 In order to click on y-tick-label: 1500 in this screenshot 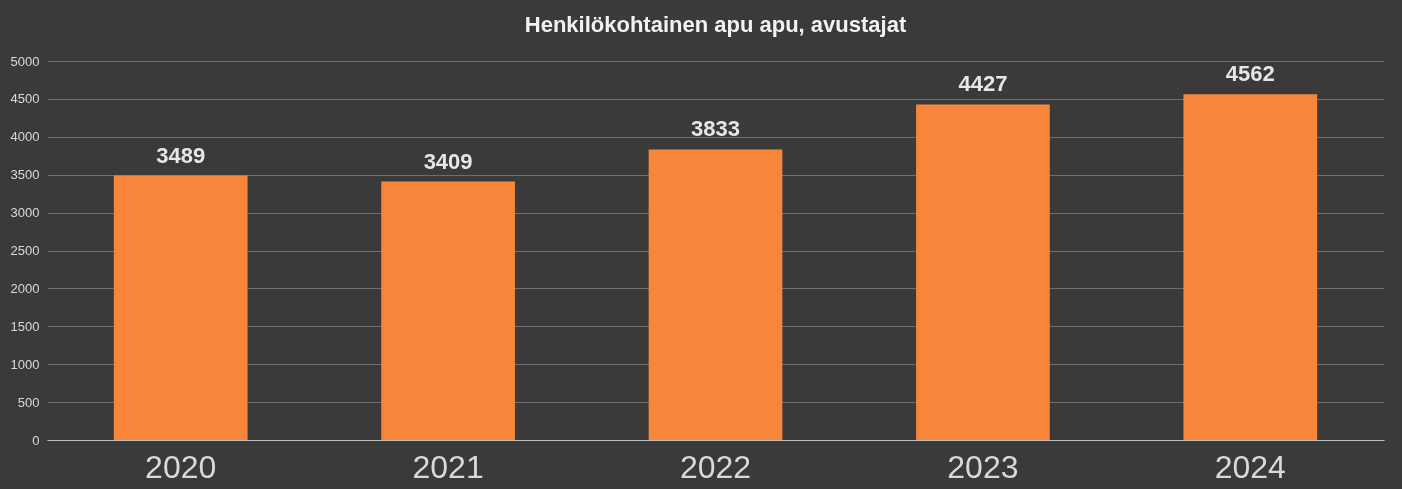, I will do `click(25, 326)`.